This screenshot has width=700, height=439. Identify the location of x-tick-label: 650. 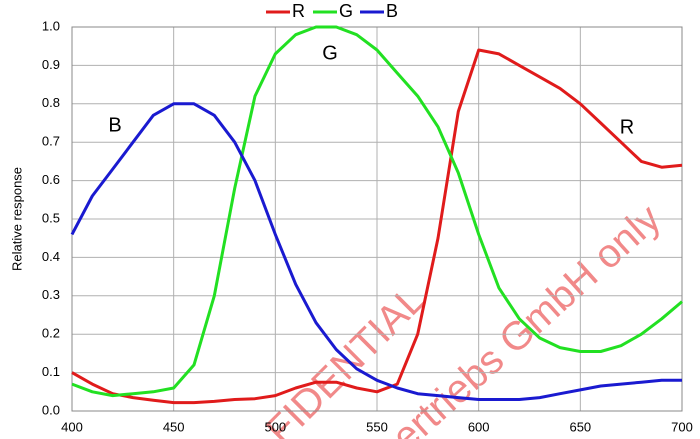
(580, 426).